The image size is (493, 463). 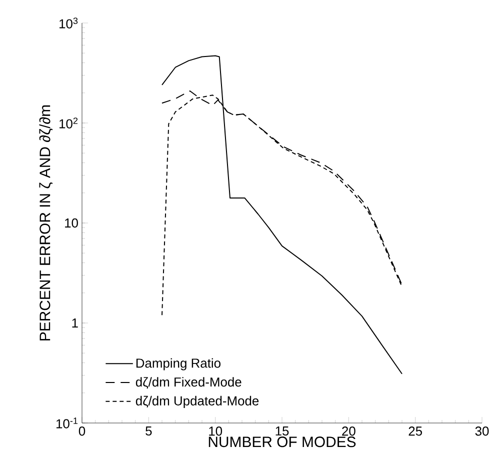 I want to click on x-tick-label: 5, so click(x=149, y=431).